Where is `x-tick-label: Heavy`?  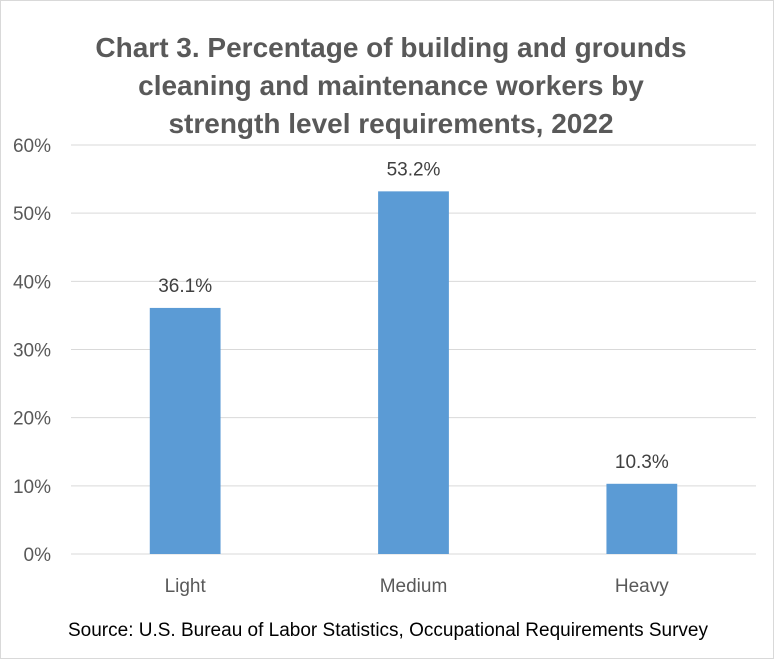
x-tick-label: Heavy is located at coordinates (642, 586).